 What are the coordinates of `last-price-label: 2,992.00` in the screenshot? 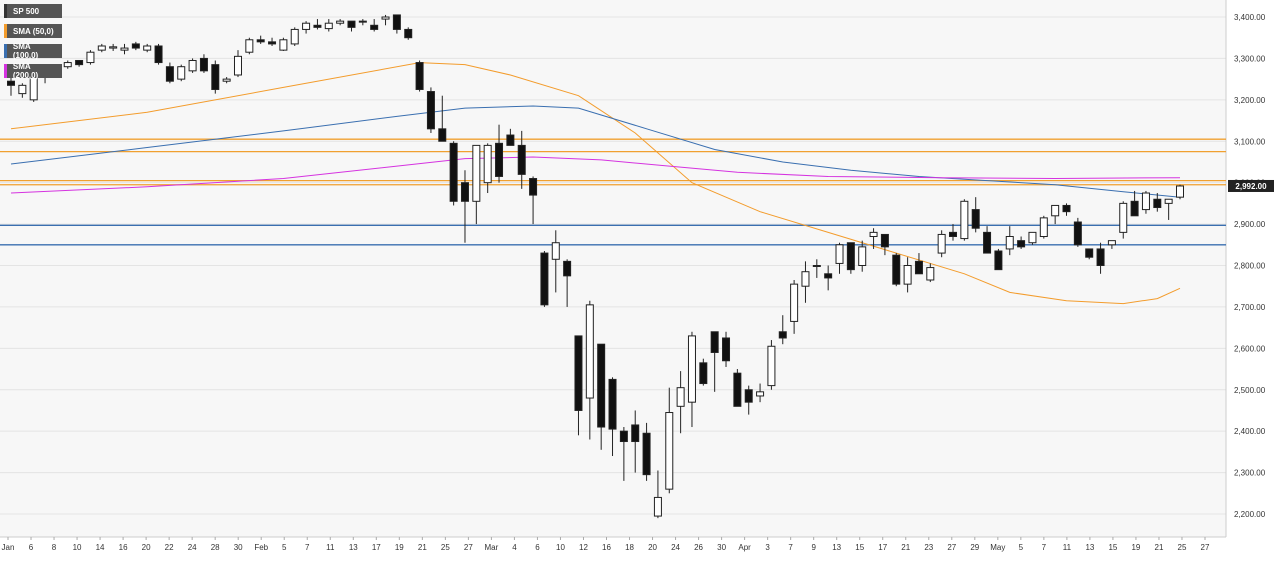 It's located at (1251, 186).